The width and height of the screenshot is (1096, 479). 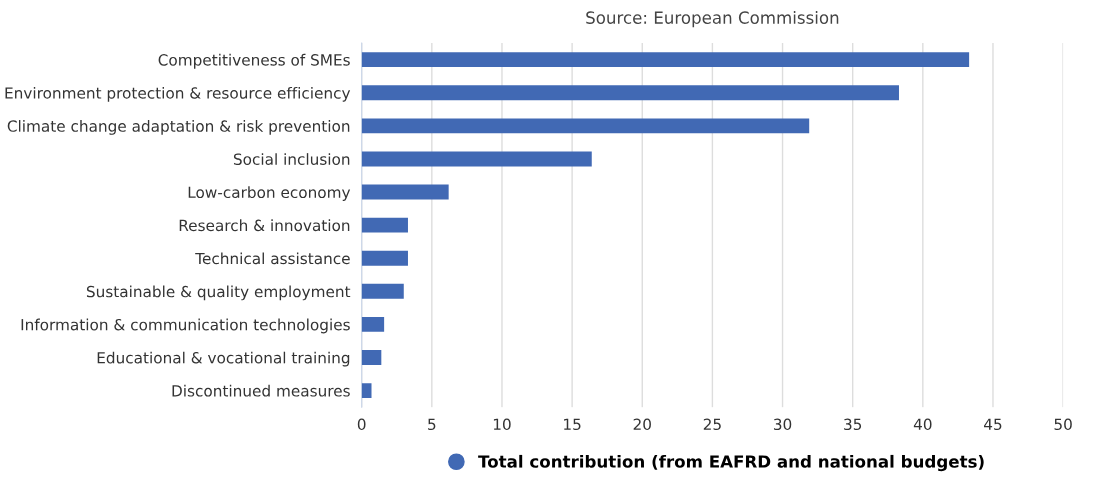 What do you see at coordinates (361, 424) in the screenshot?
I see `x-tick-label: 0` at bounding box center [361, 424].